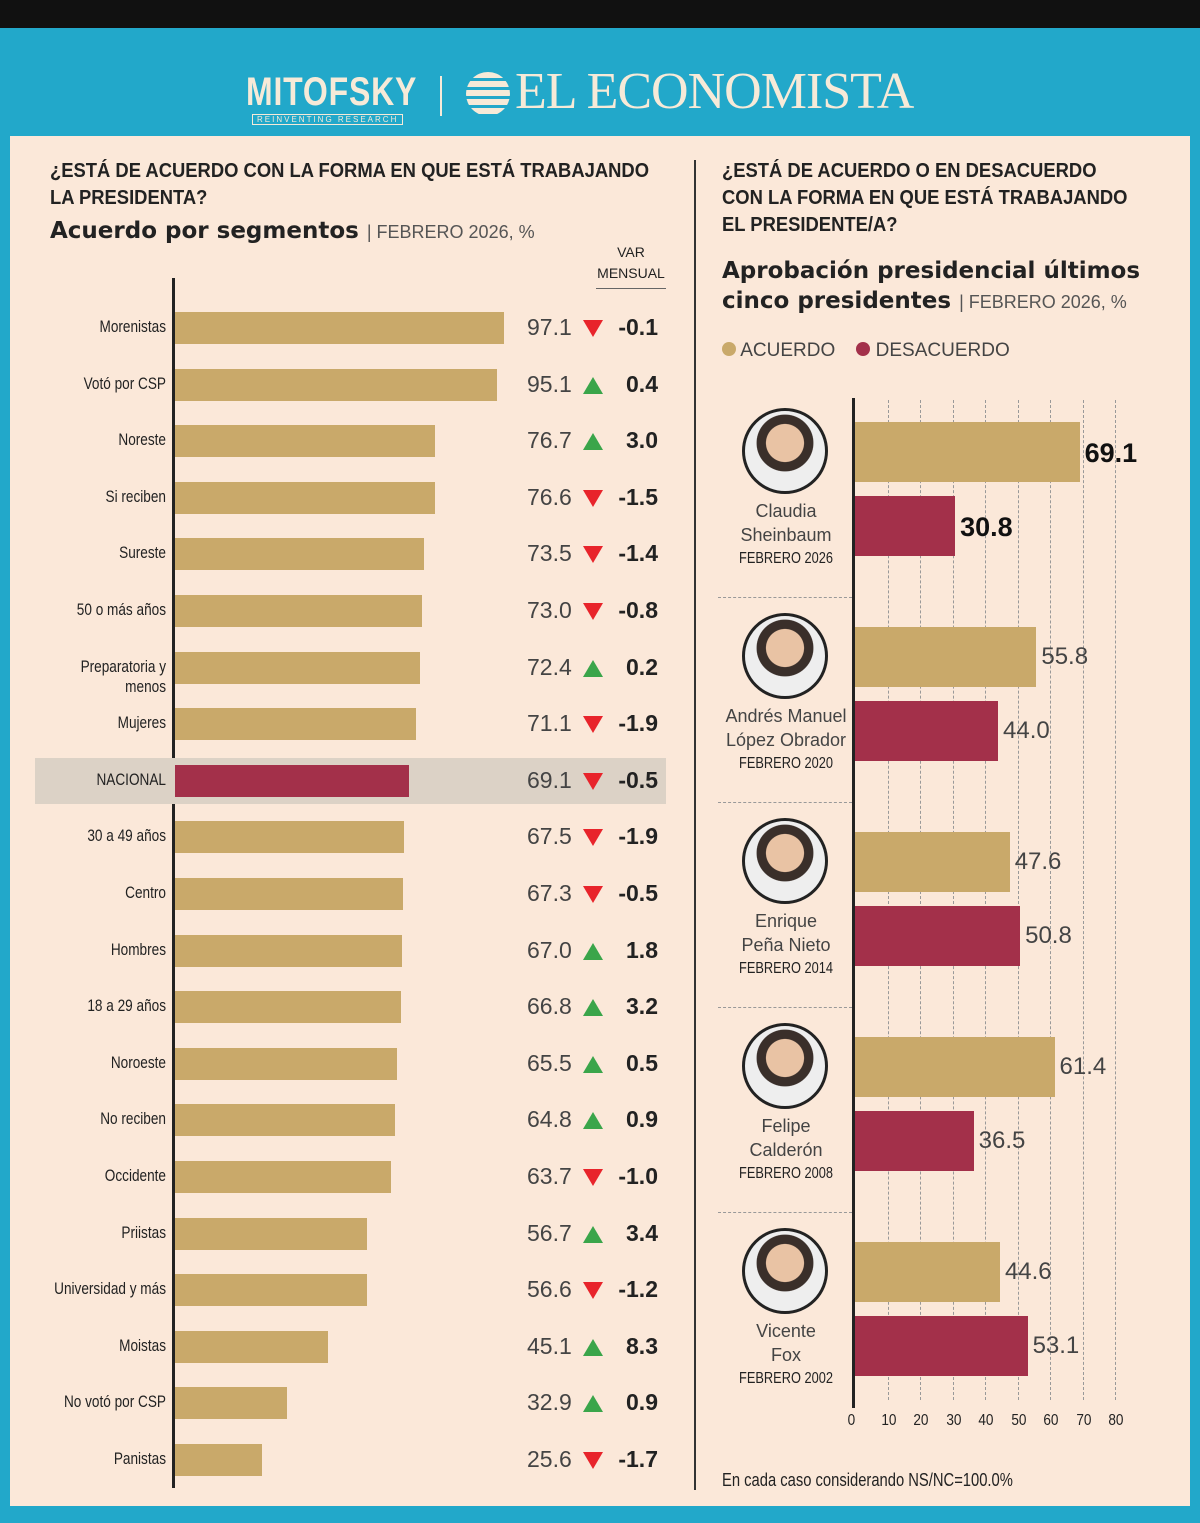 The image size is (1200, 1523). What do you see at coordinates (142, 1345) in the screenshot?
I see `category-label: Moistas` at bounding box center [142, 1345].